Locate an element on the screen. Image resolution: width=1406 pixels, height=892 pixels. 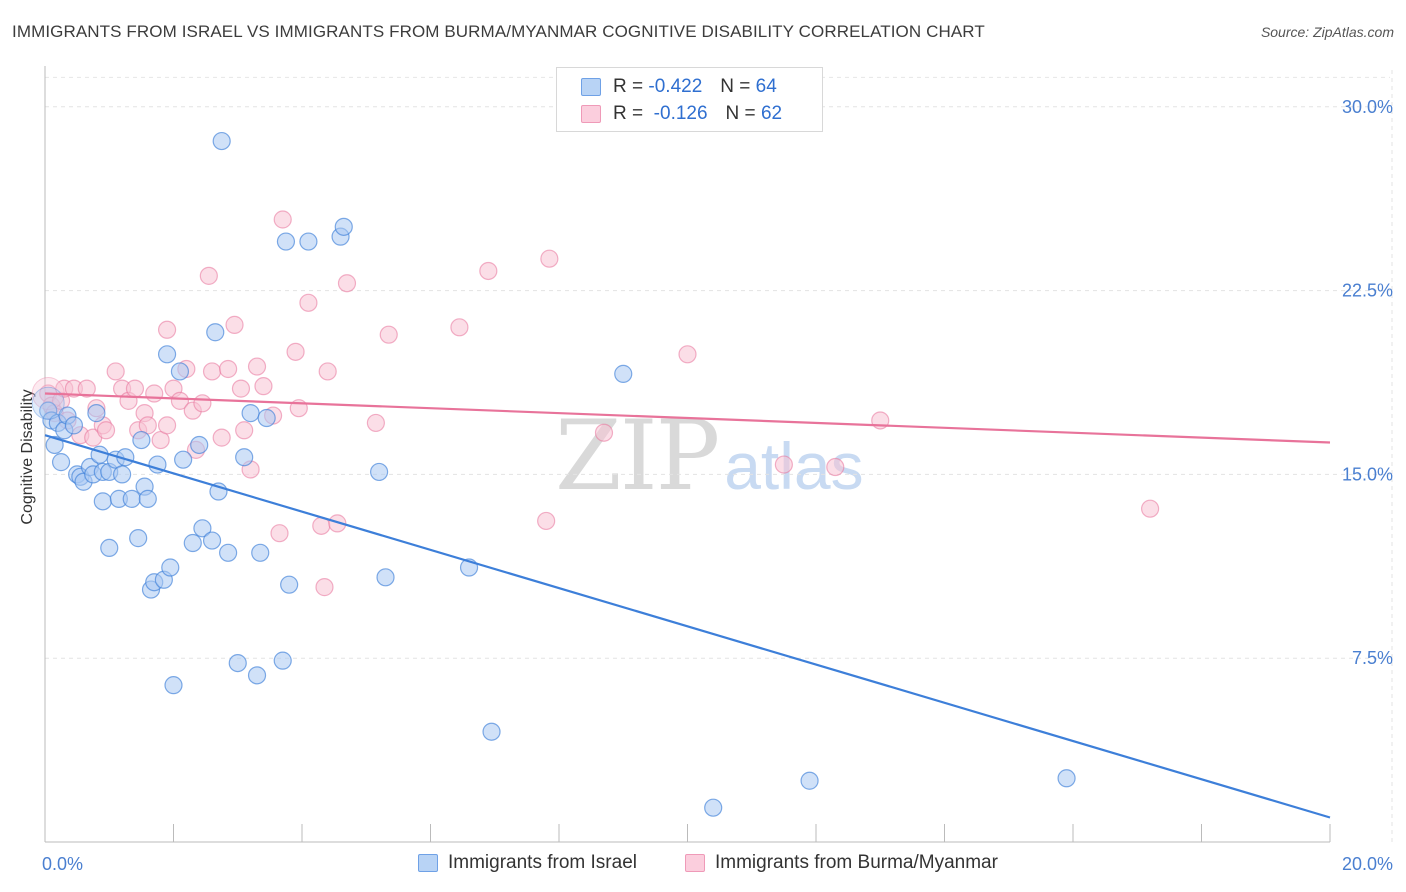
legend-row-burma: R = -0.126 N = 62 is located at coordinates (681, 114).